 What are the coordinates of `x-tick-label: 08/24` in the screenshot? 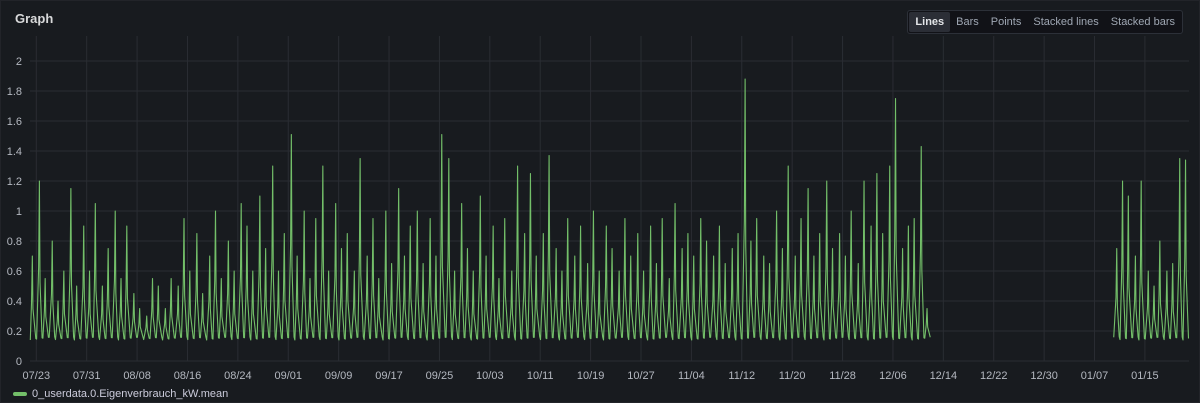 It's located at (238, 375).